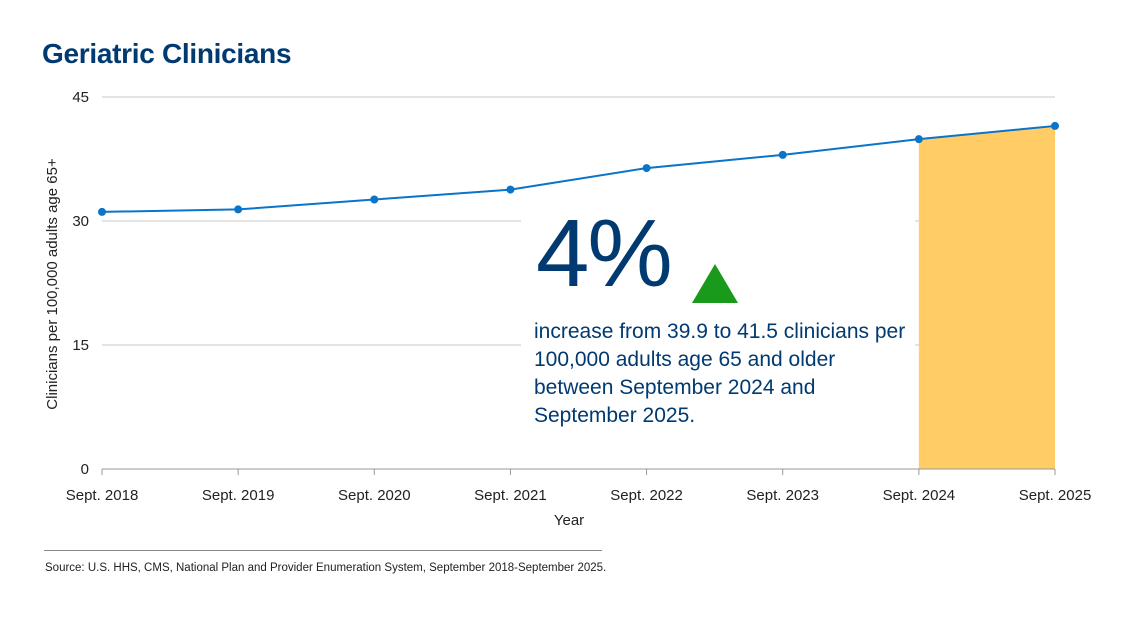  Describe the element at coordinates (374, 495) in the screenshot. I see `x-tick-label: Sept. 2020` at that location.